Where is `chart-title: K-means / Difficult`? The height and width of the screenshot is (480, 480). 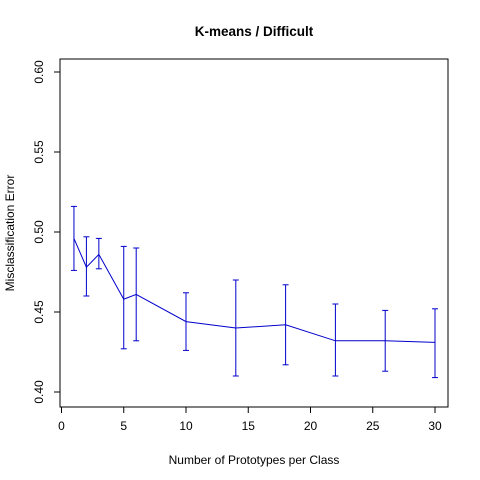
chart-title: K-means / Difficult is located at coordinates (254, 31).